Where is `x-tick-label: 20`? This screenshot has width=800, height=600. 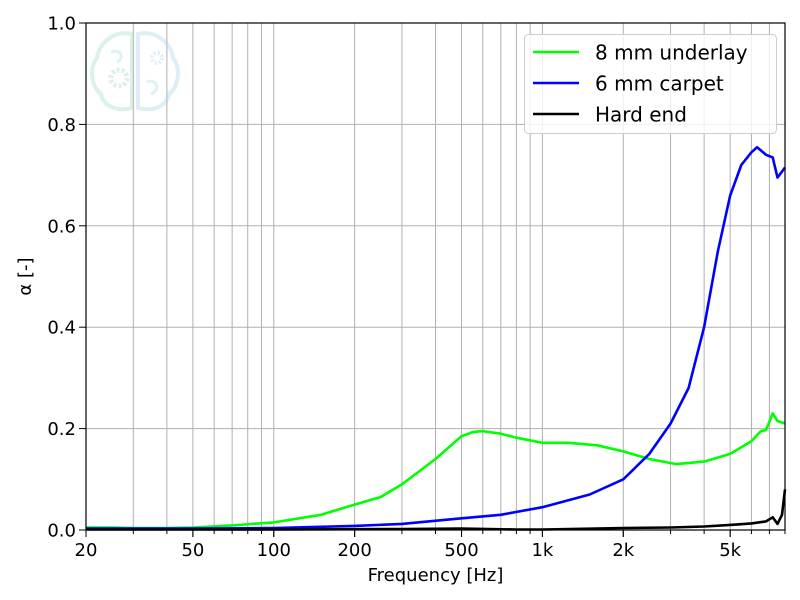 x-tick-label: 20 is located at coordinates (86, 550).